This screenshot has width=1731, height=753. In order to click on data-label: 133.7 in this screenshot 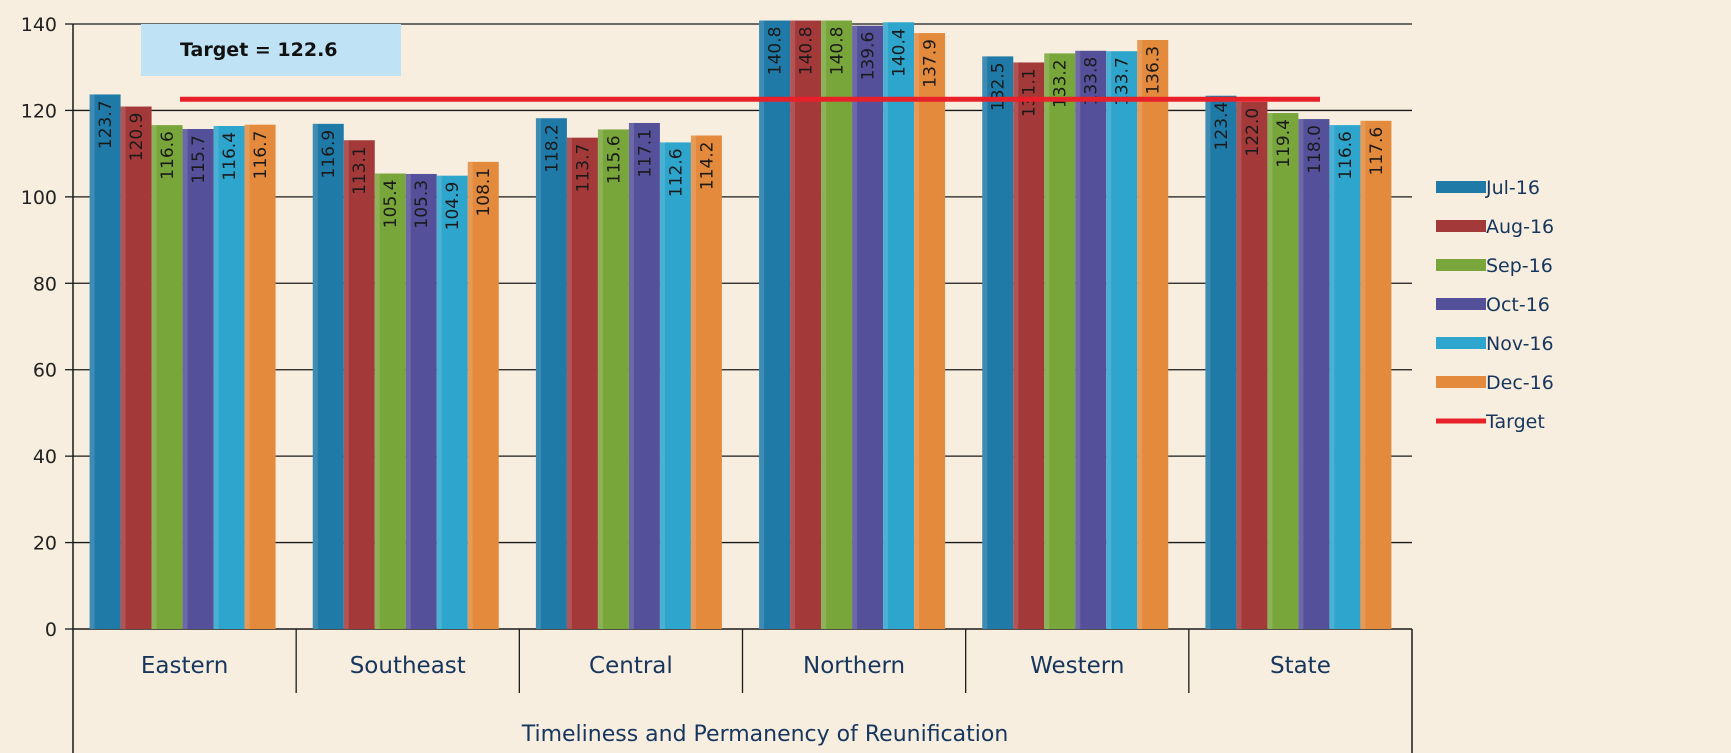, I will do `click(1123, 81)`.